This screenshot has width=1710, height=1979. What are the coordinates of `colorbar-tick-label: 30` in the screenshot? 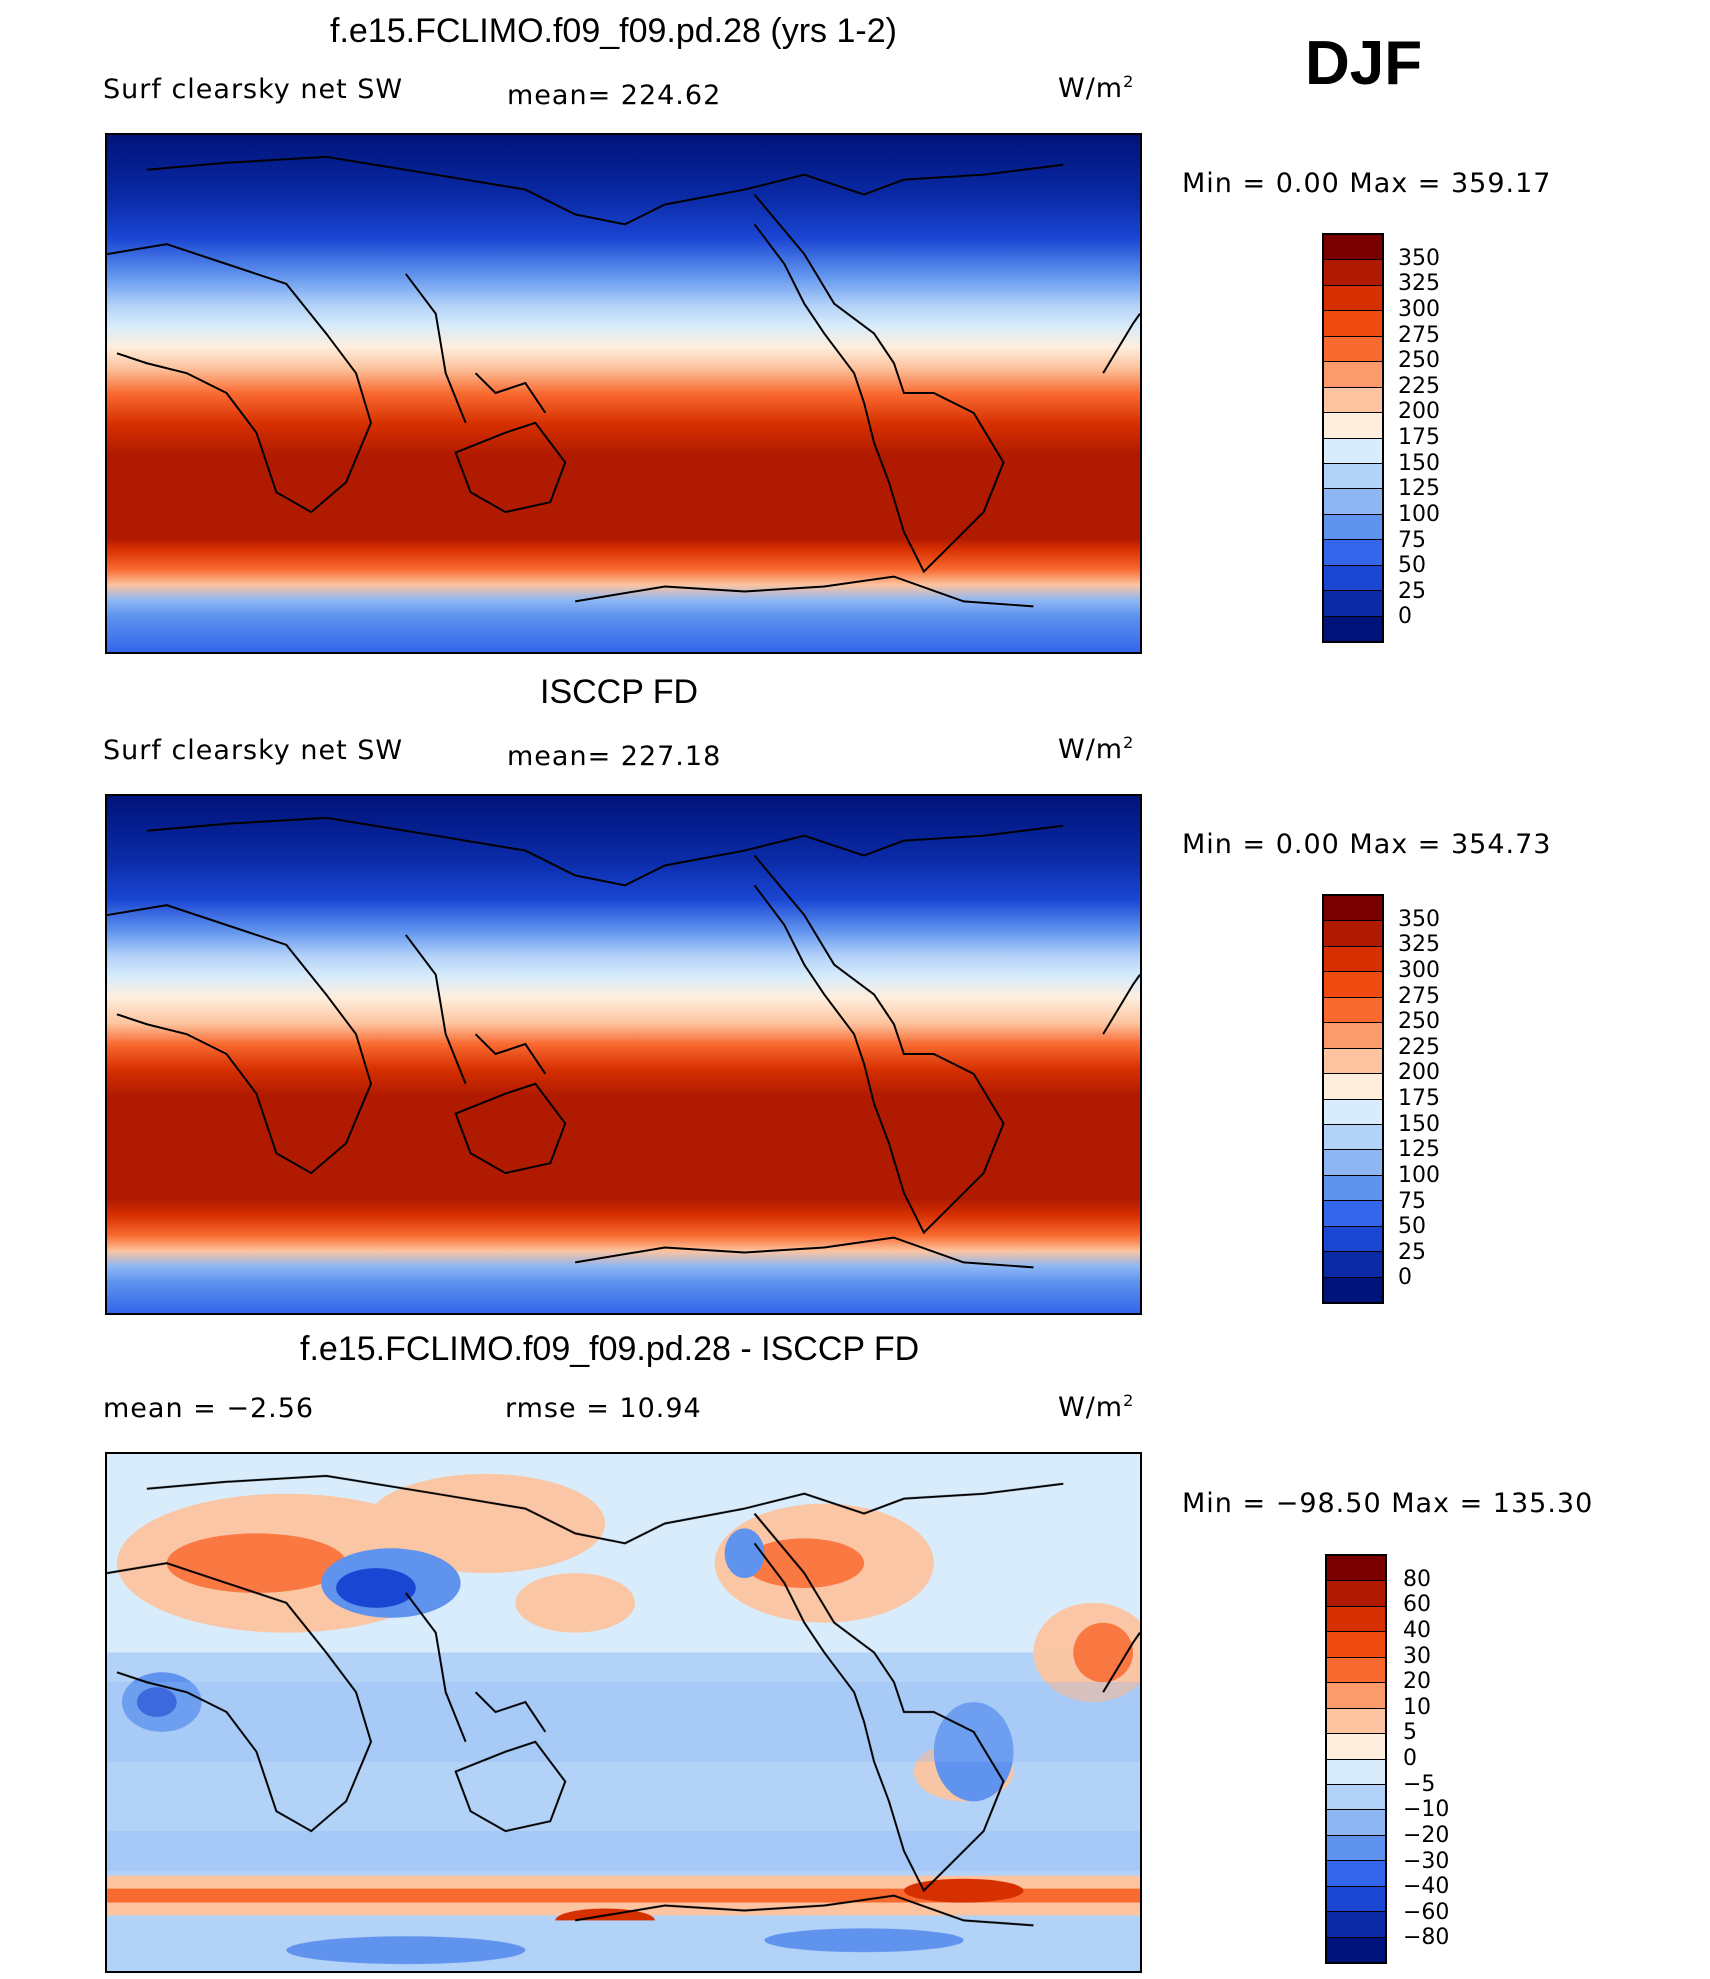 It's located at (1417, 1656).